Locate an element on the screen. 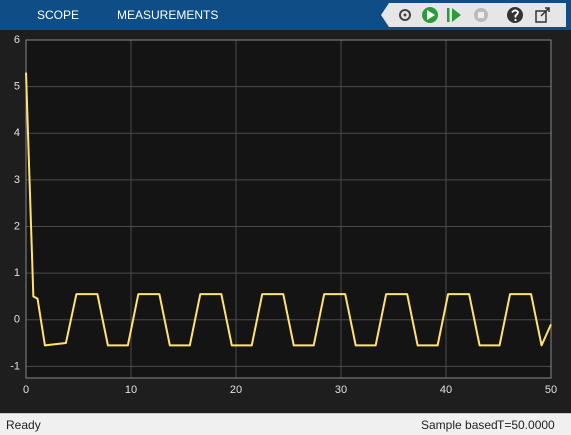 The image size is (571, 435). y-tick-label: 5 is located at coordinates (17, 87).